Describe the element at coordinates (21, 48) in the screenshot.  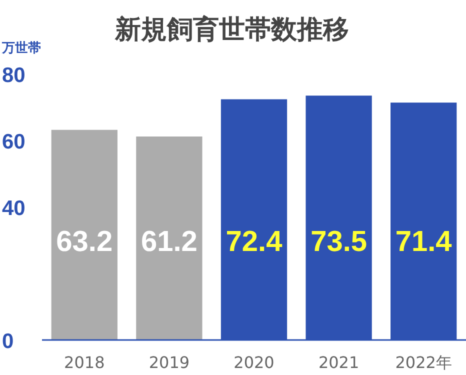
I see `y-axis-title: 万世帯` at that location.